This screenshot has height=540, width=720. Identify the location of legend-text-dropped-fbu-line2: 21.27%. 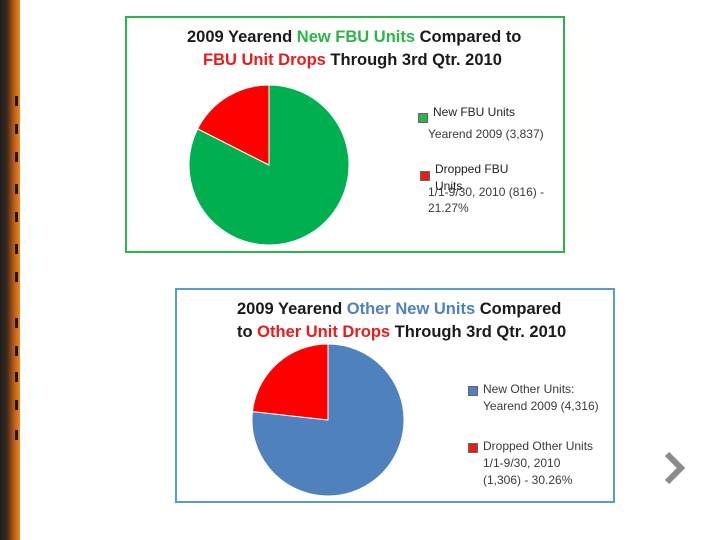
(448, 208).